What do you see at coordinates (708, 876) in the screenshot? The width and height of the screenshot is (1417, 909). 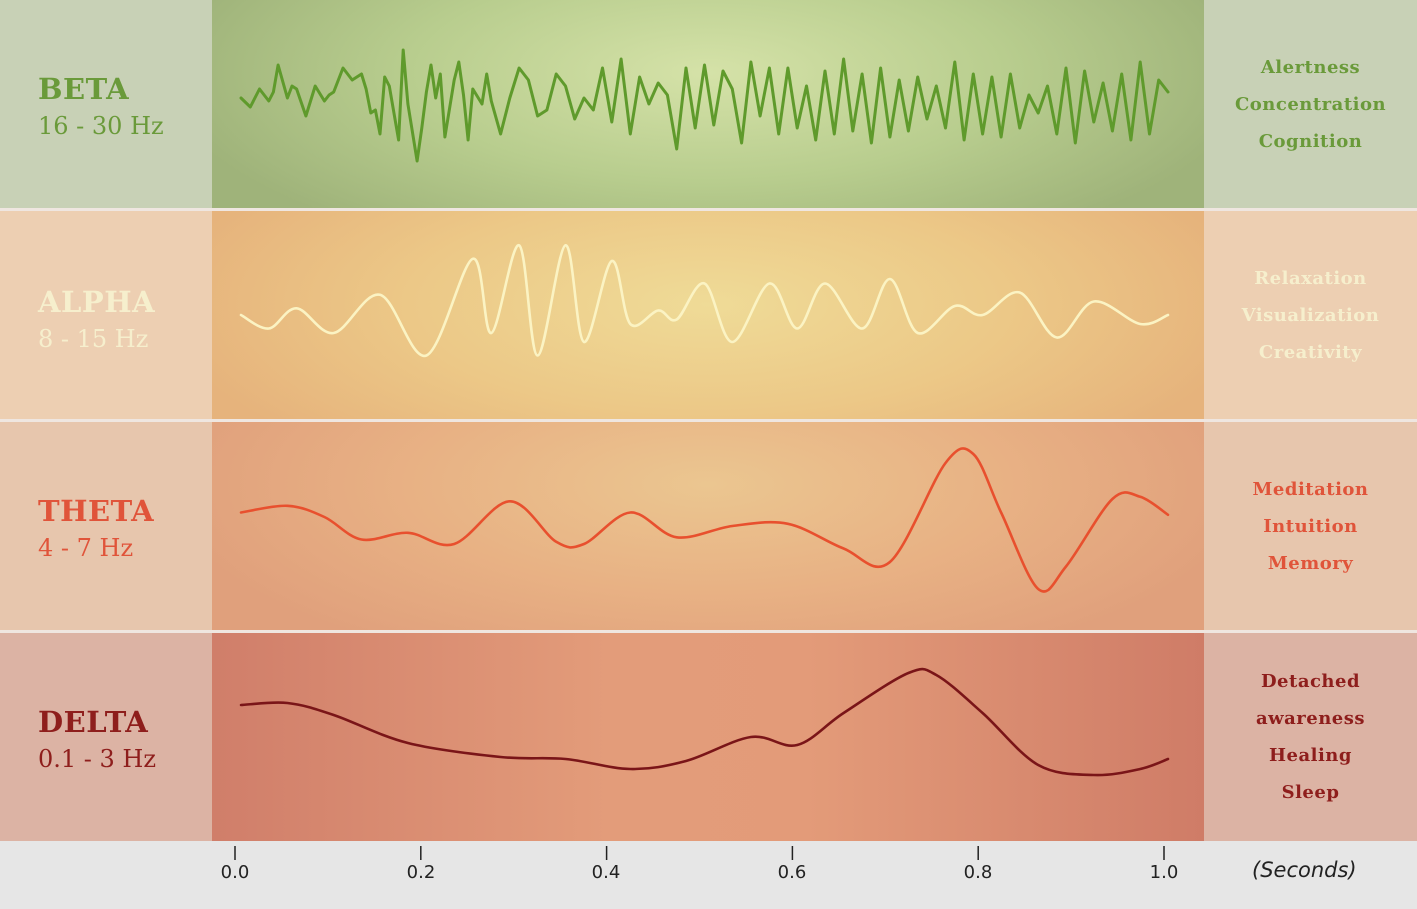 I see `x-axis-area` at bounding box center [708, 876].